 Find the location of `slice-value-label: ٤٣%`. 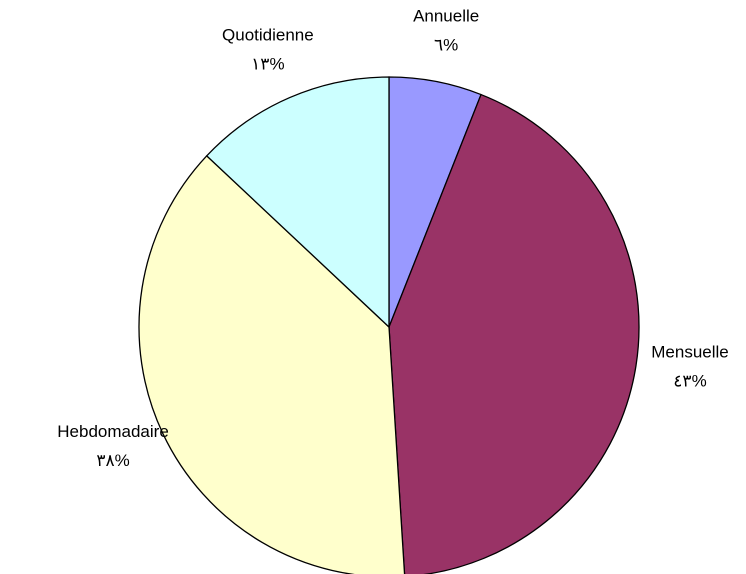

slice-value-label: ٤٣% is located at coordinates (689, 381).